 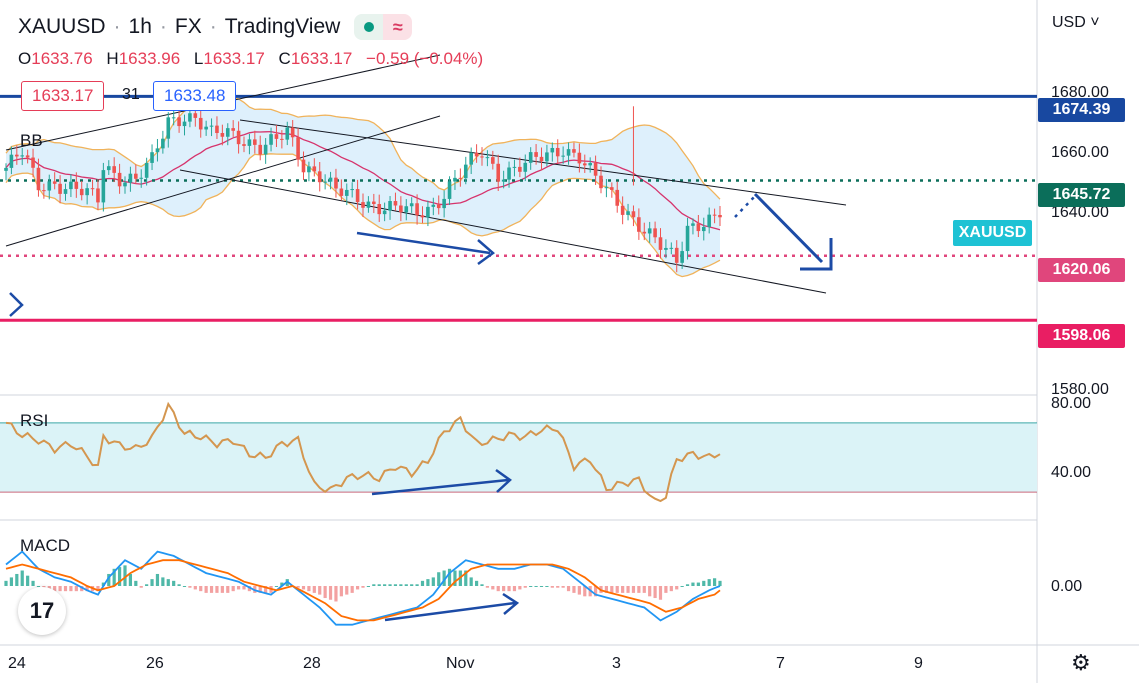 I want to click on market-status-badges: ≈, so click(x=383, y=27).